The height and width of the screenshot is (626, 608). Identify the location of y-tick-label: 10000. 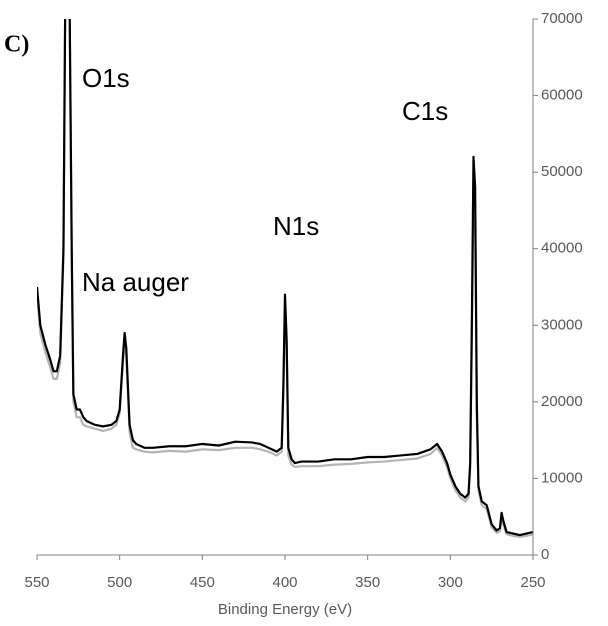
(562, 477).